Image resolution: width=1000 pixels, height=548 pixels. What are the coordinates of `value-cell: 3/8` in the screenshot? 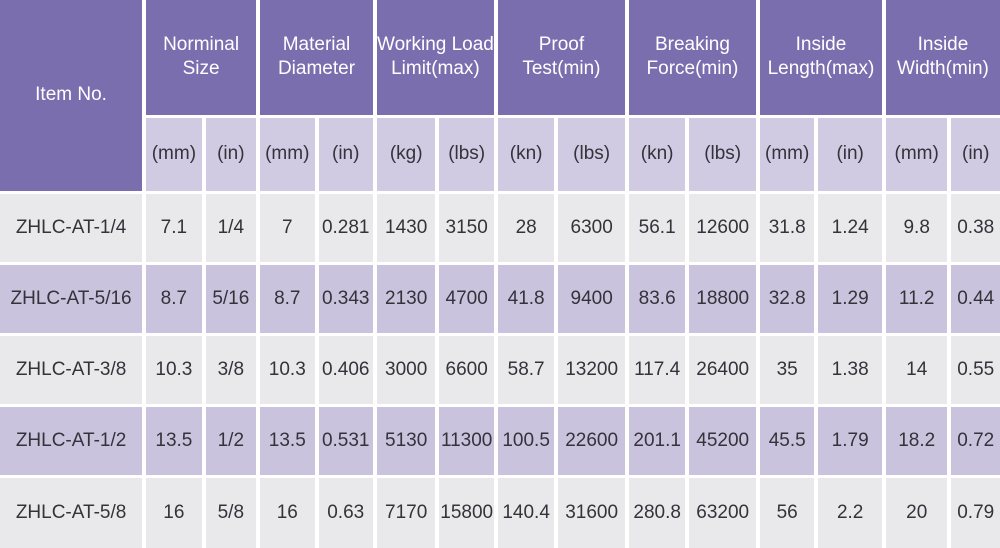 It's located at (231, 370).